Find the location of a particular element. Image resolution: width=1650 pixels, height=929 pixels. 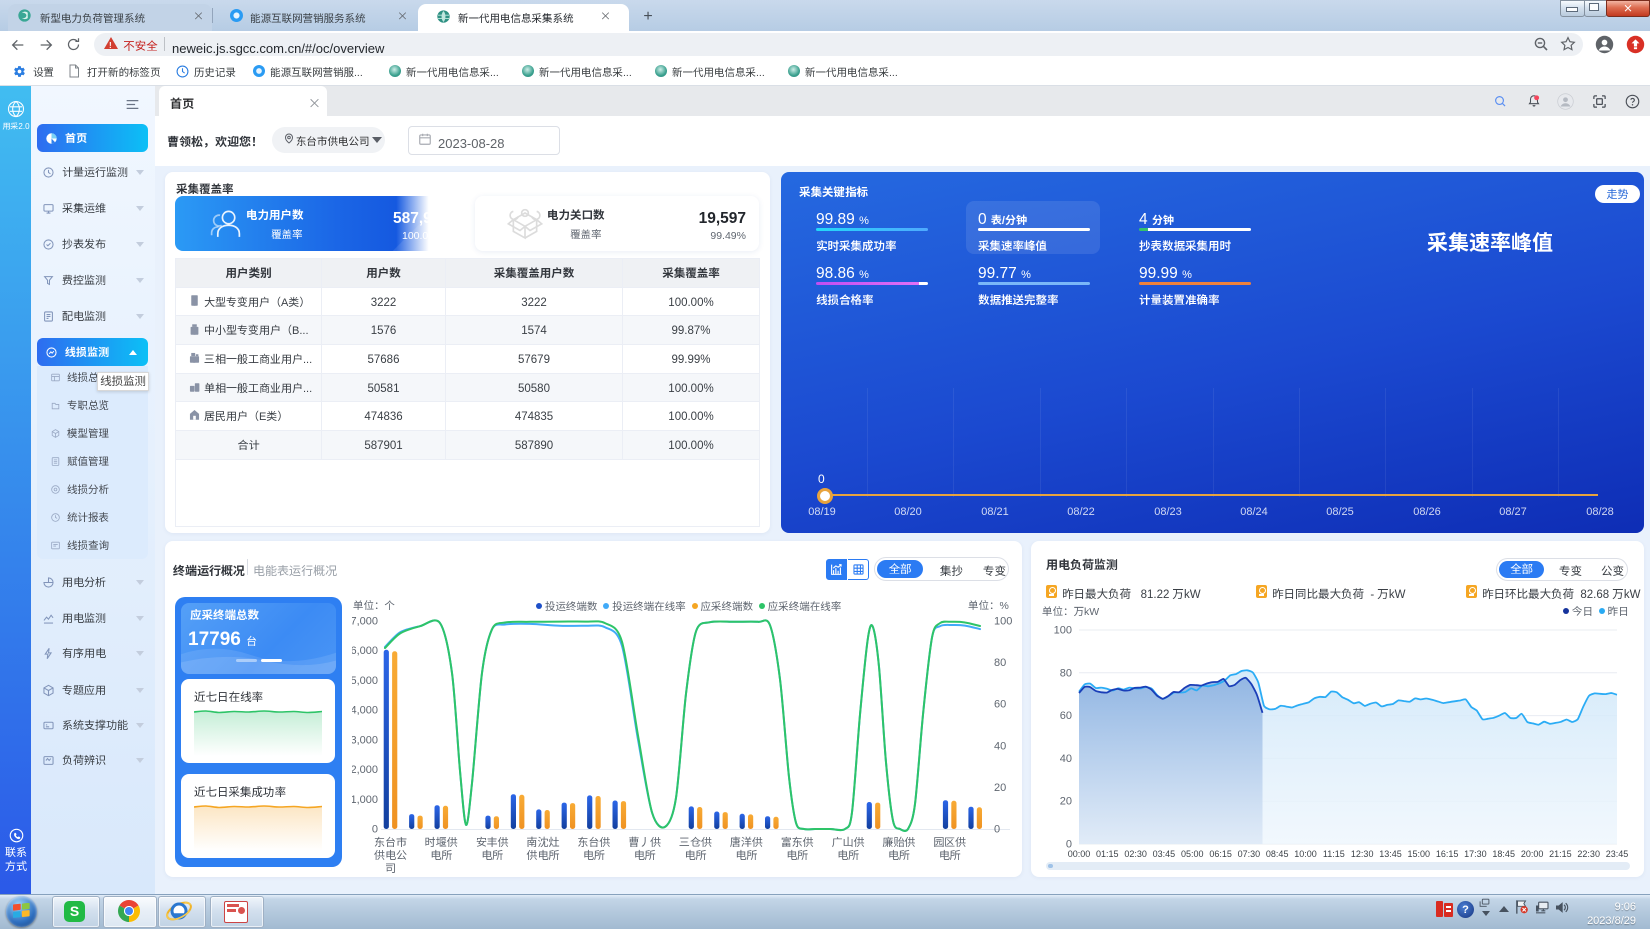

svg-text: 廉贻供 is located at coordinates (898, 842).